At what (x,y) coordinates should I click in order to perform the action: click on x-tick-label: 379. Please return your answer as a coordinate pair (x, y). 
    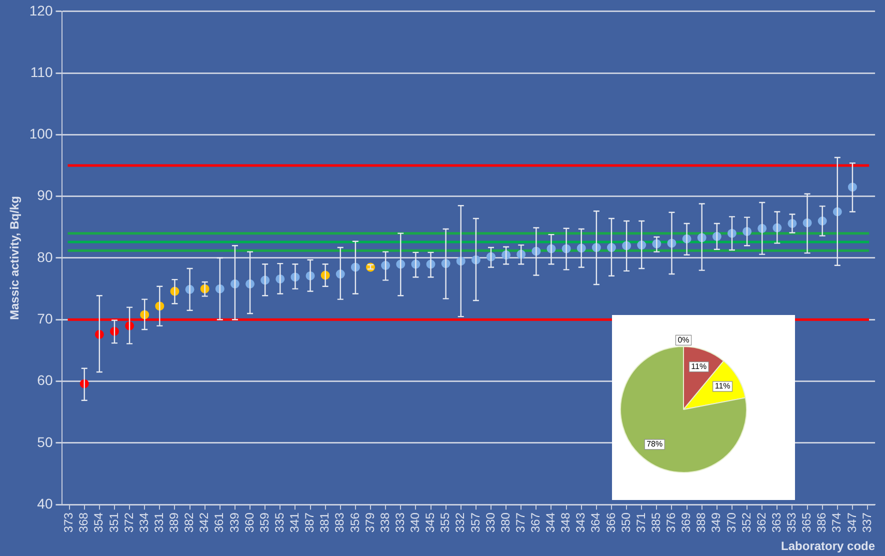
    Looking at the image, I should click on (369, 522).